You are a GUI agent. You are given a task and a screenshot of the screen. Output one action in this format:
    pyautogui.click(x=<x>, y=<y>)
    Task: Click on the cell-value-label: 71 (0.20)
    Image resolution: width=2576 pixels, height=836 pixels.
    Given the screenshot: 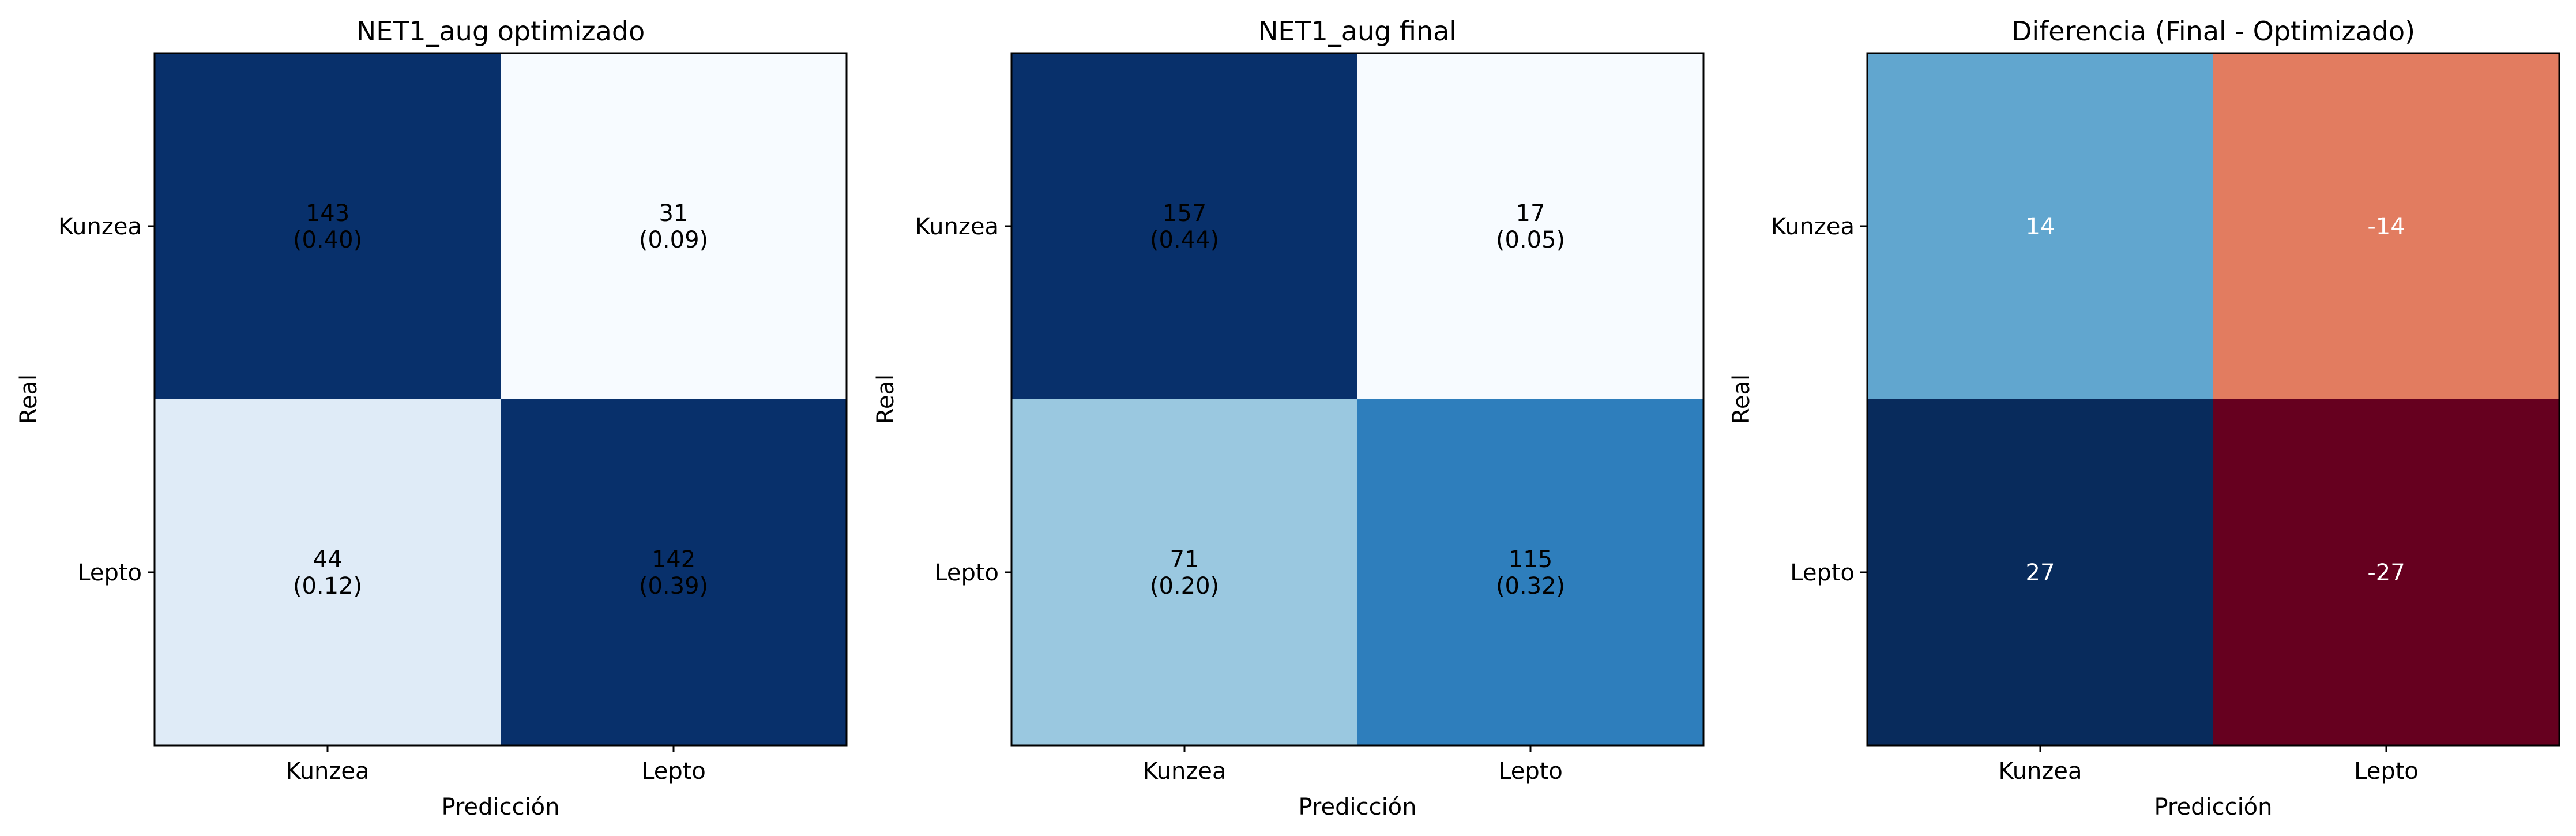 What is the action you would take?
    pyautogui.click(x=1184, y=572)
    